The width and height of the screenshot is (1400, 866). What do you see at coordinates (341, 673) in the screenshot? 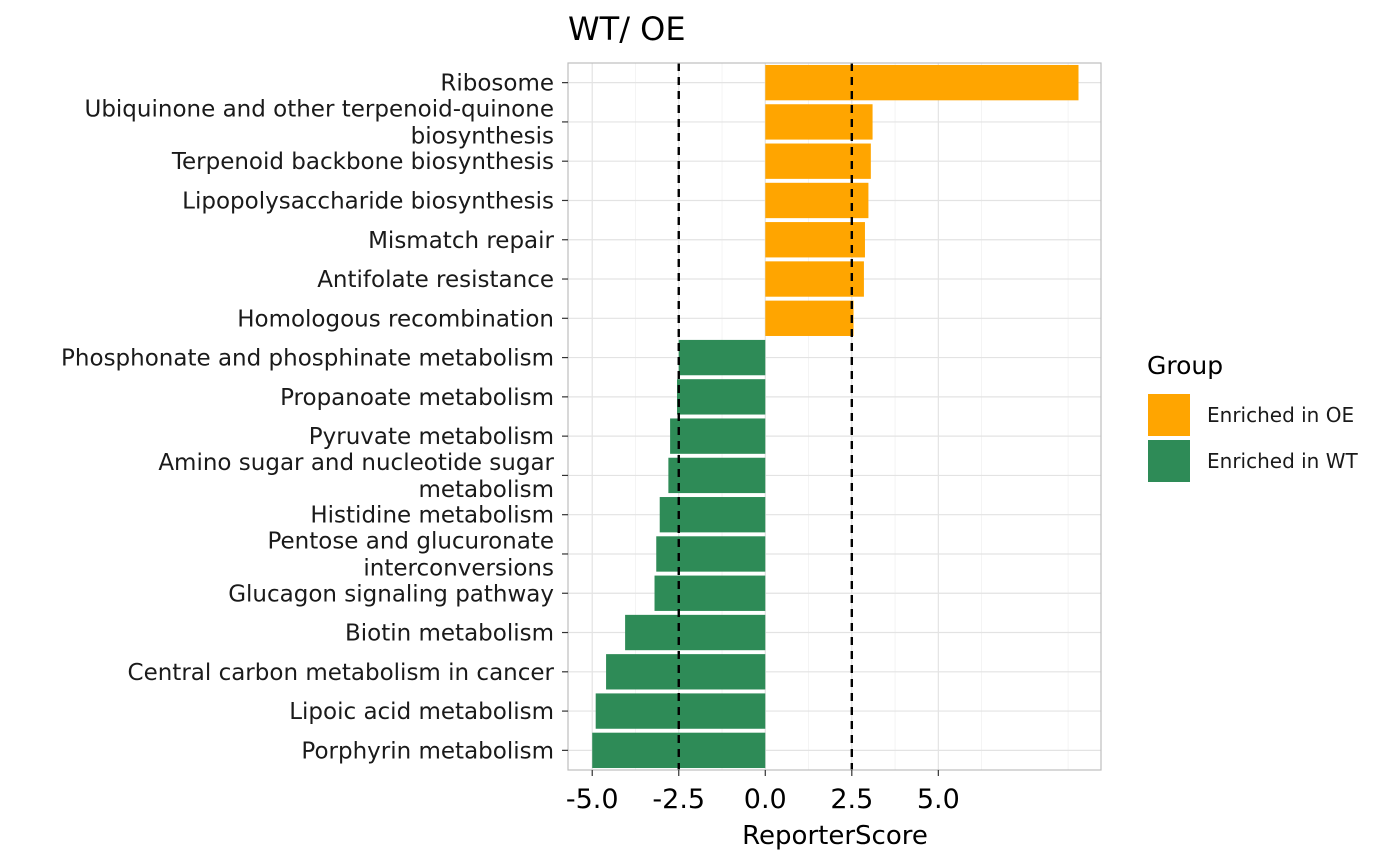
I see `category-label: Central carbon metabolism in cancer` at bounding box center [341, 673].